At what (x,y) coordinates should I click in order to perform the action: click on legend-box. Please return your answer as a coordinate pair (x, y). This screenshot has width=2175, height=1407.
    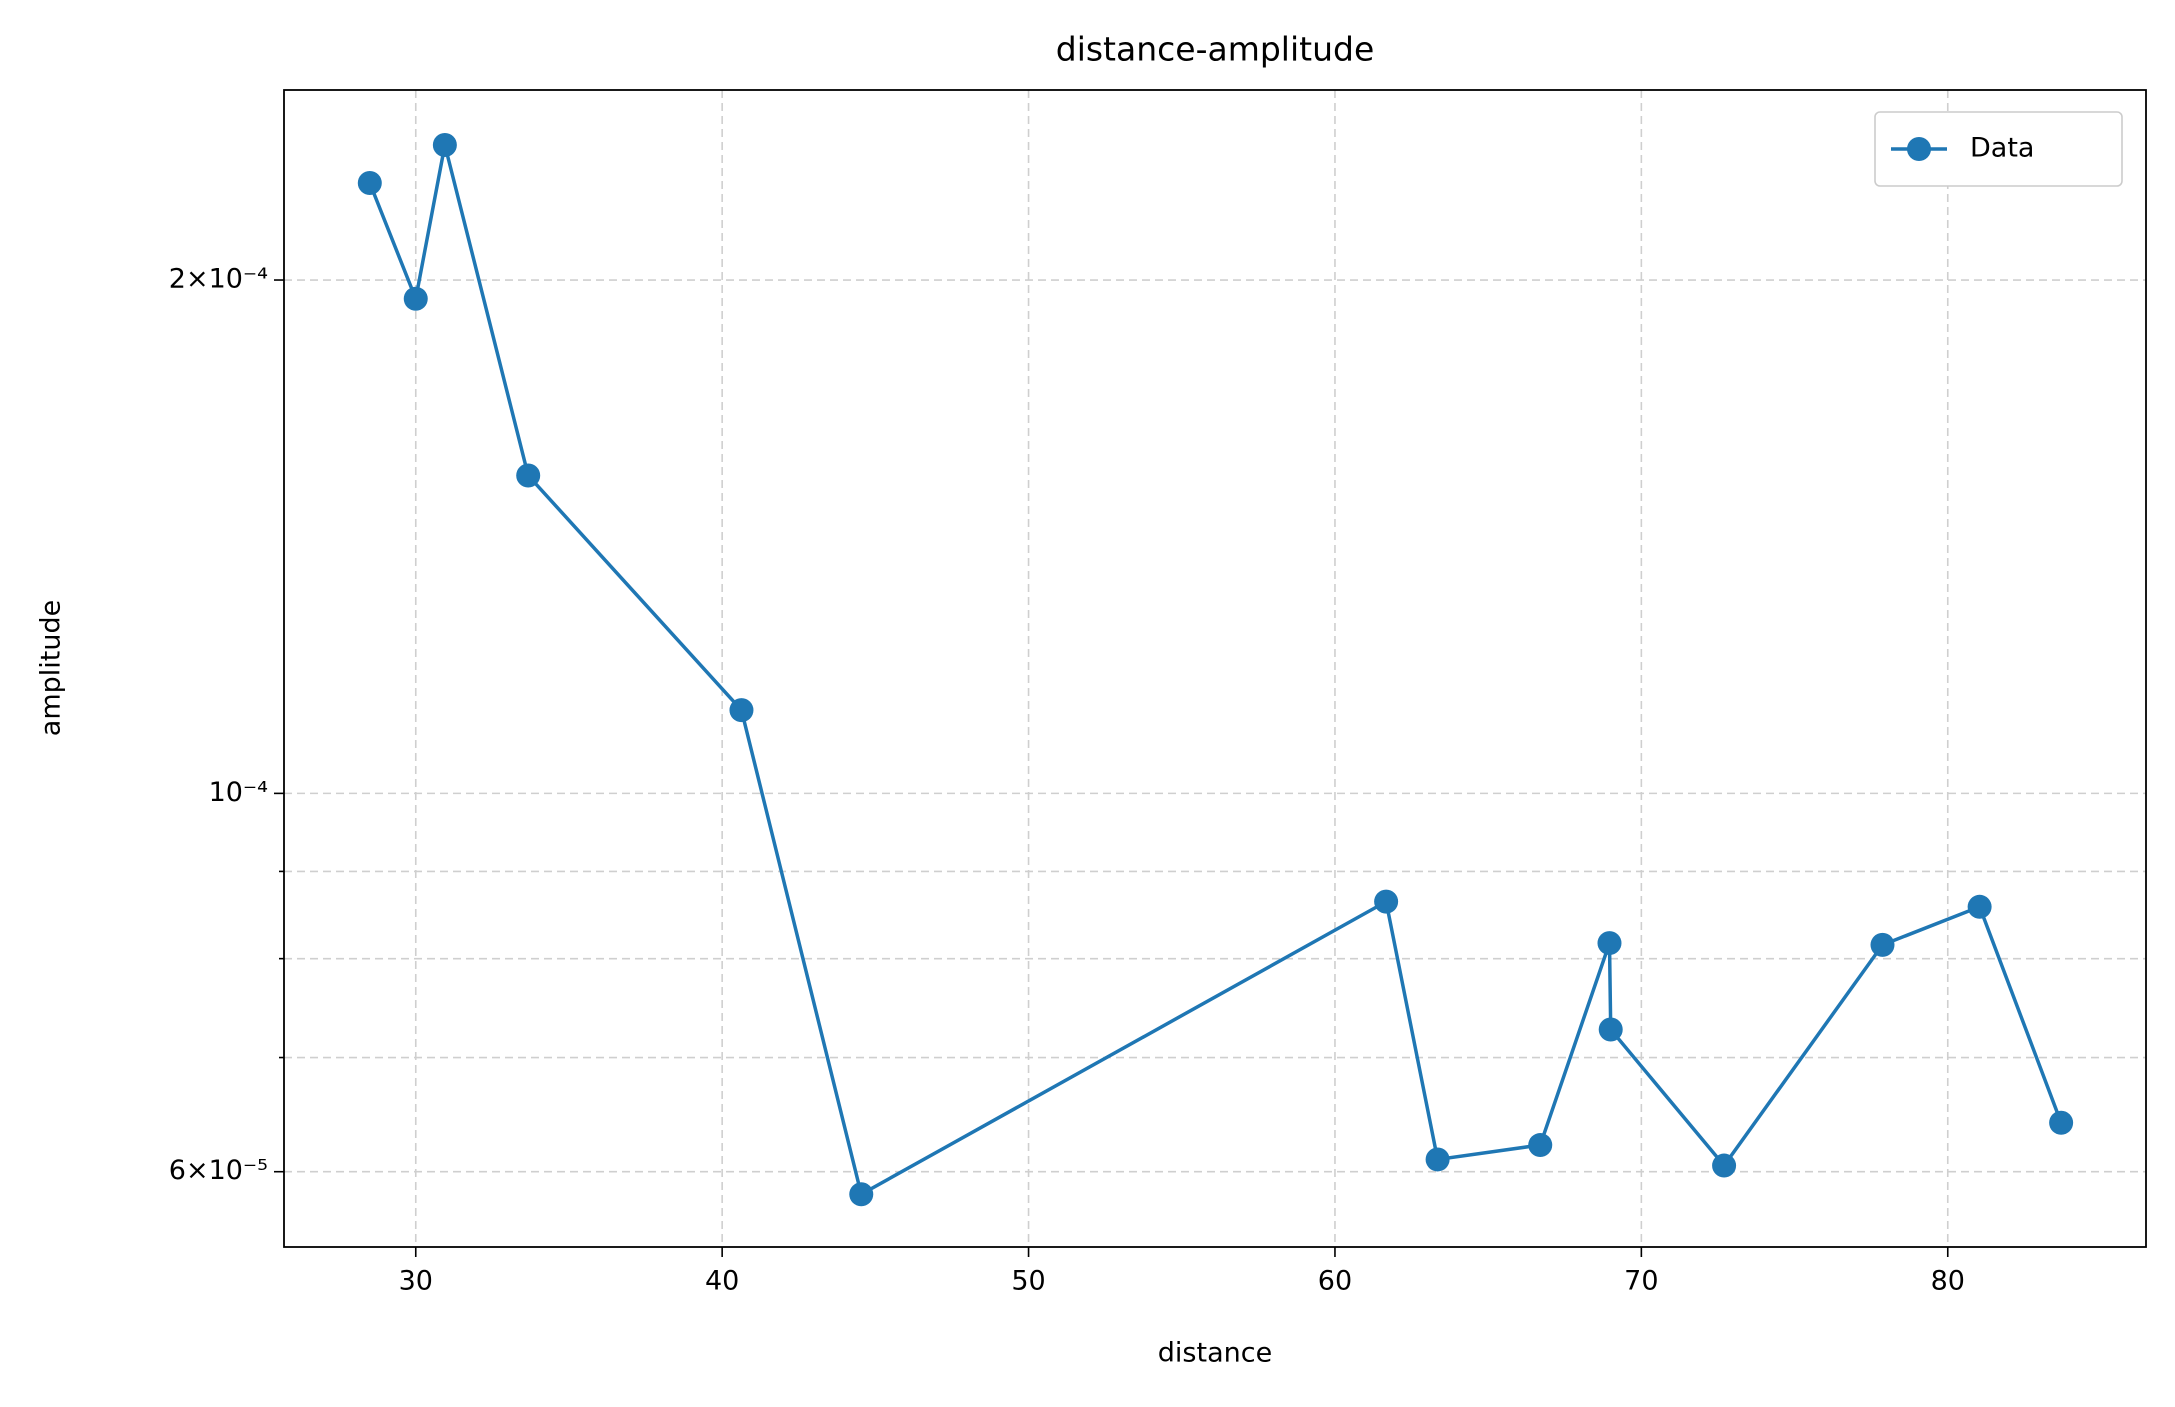
    Looking at the image, I should click on (1998, 149).